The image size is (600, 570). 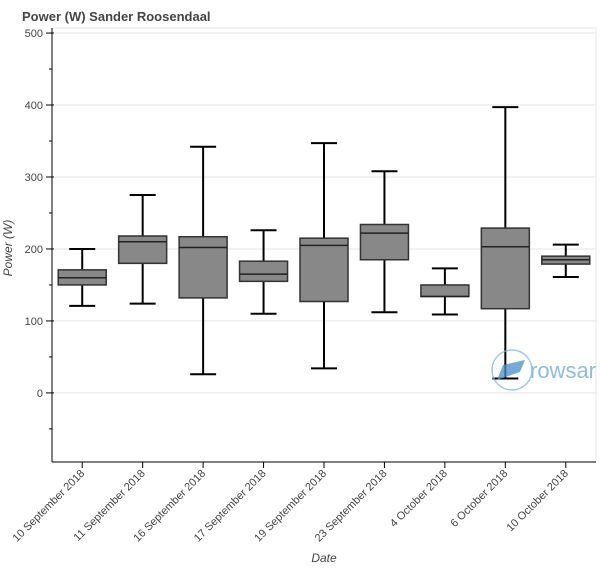 What do you see at coordinates (34, 250) in the screenshot?
I see `y-tick-label: 200` at bounding box center [34, 250].